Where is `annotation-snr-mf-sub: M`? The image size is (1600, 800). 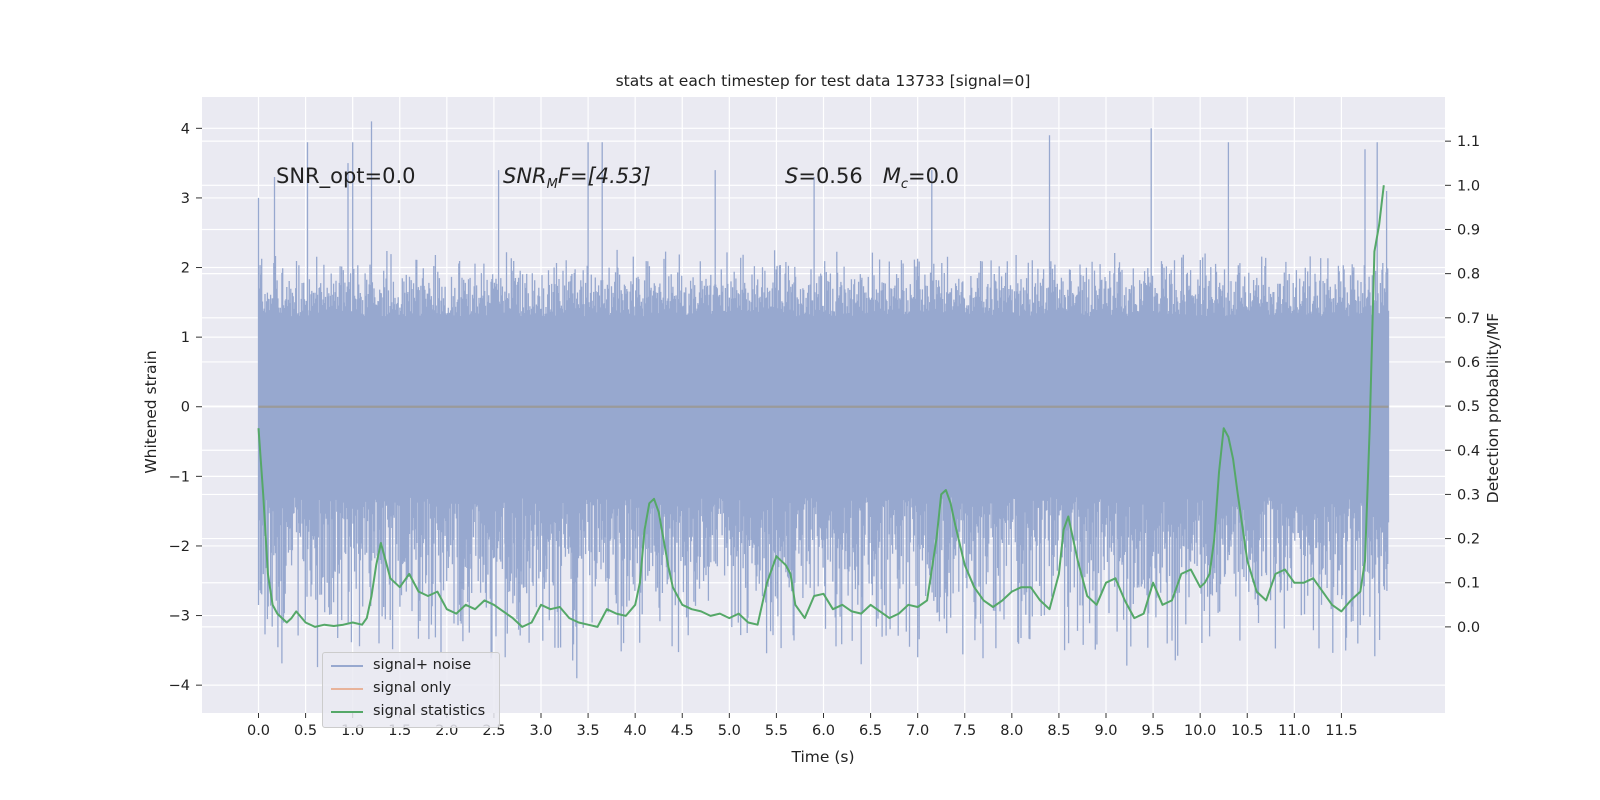 annotation-snr-mf-sub: M is located at coordinates (552, 185).